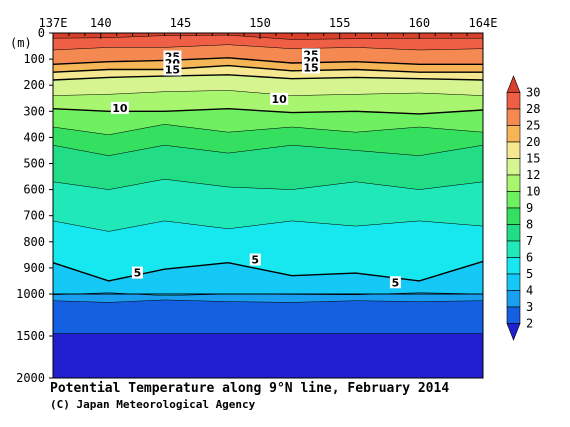 The height and width of the screenshot is (427, 570). What do you see at coordinates (533, 109) in the screenshot?
I see `colorbar-label: 28` at bounding box center [533, 109].